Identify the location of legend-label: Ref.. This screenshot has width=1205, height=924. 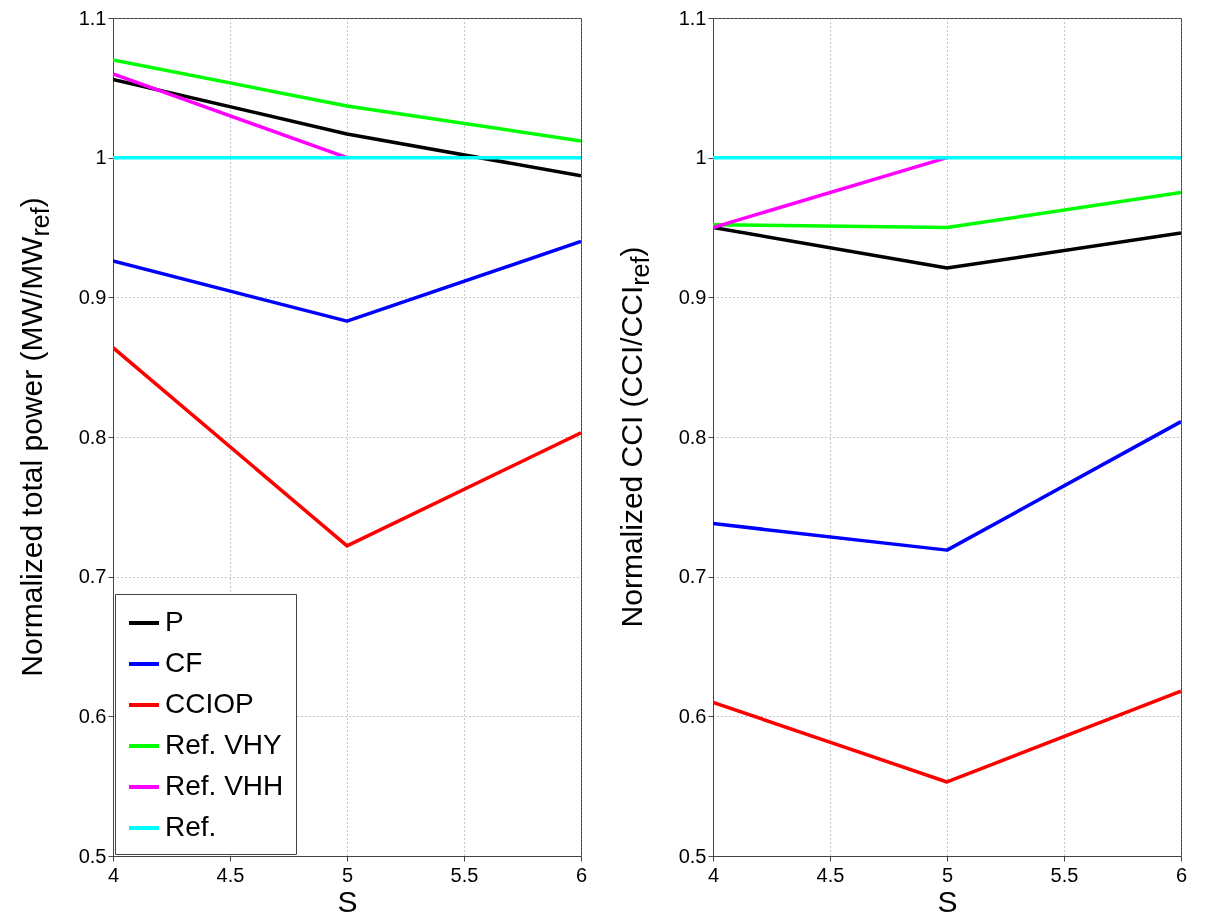
(191, 826).